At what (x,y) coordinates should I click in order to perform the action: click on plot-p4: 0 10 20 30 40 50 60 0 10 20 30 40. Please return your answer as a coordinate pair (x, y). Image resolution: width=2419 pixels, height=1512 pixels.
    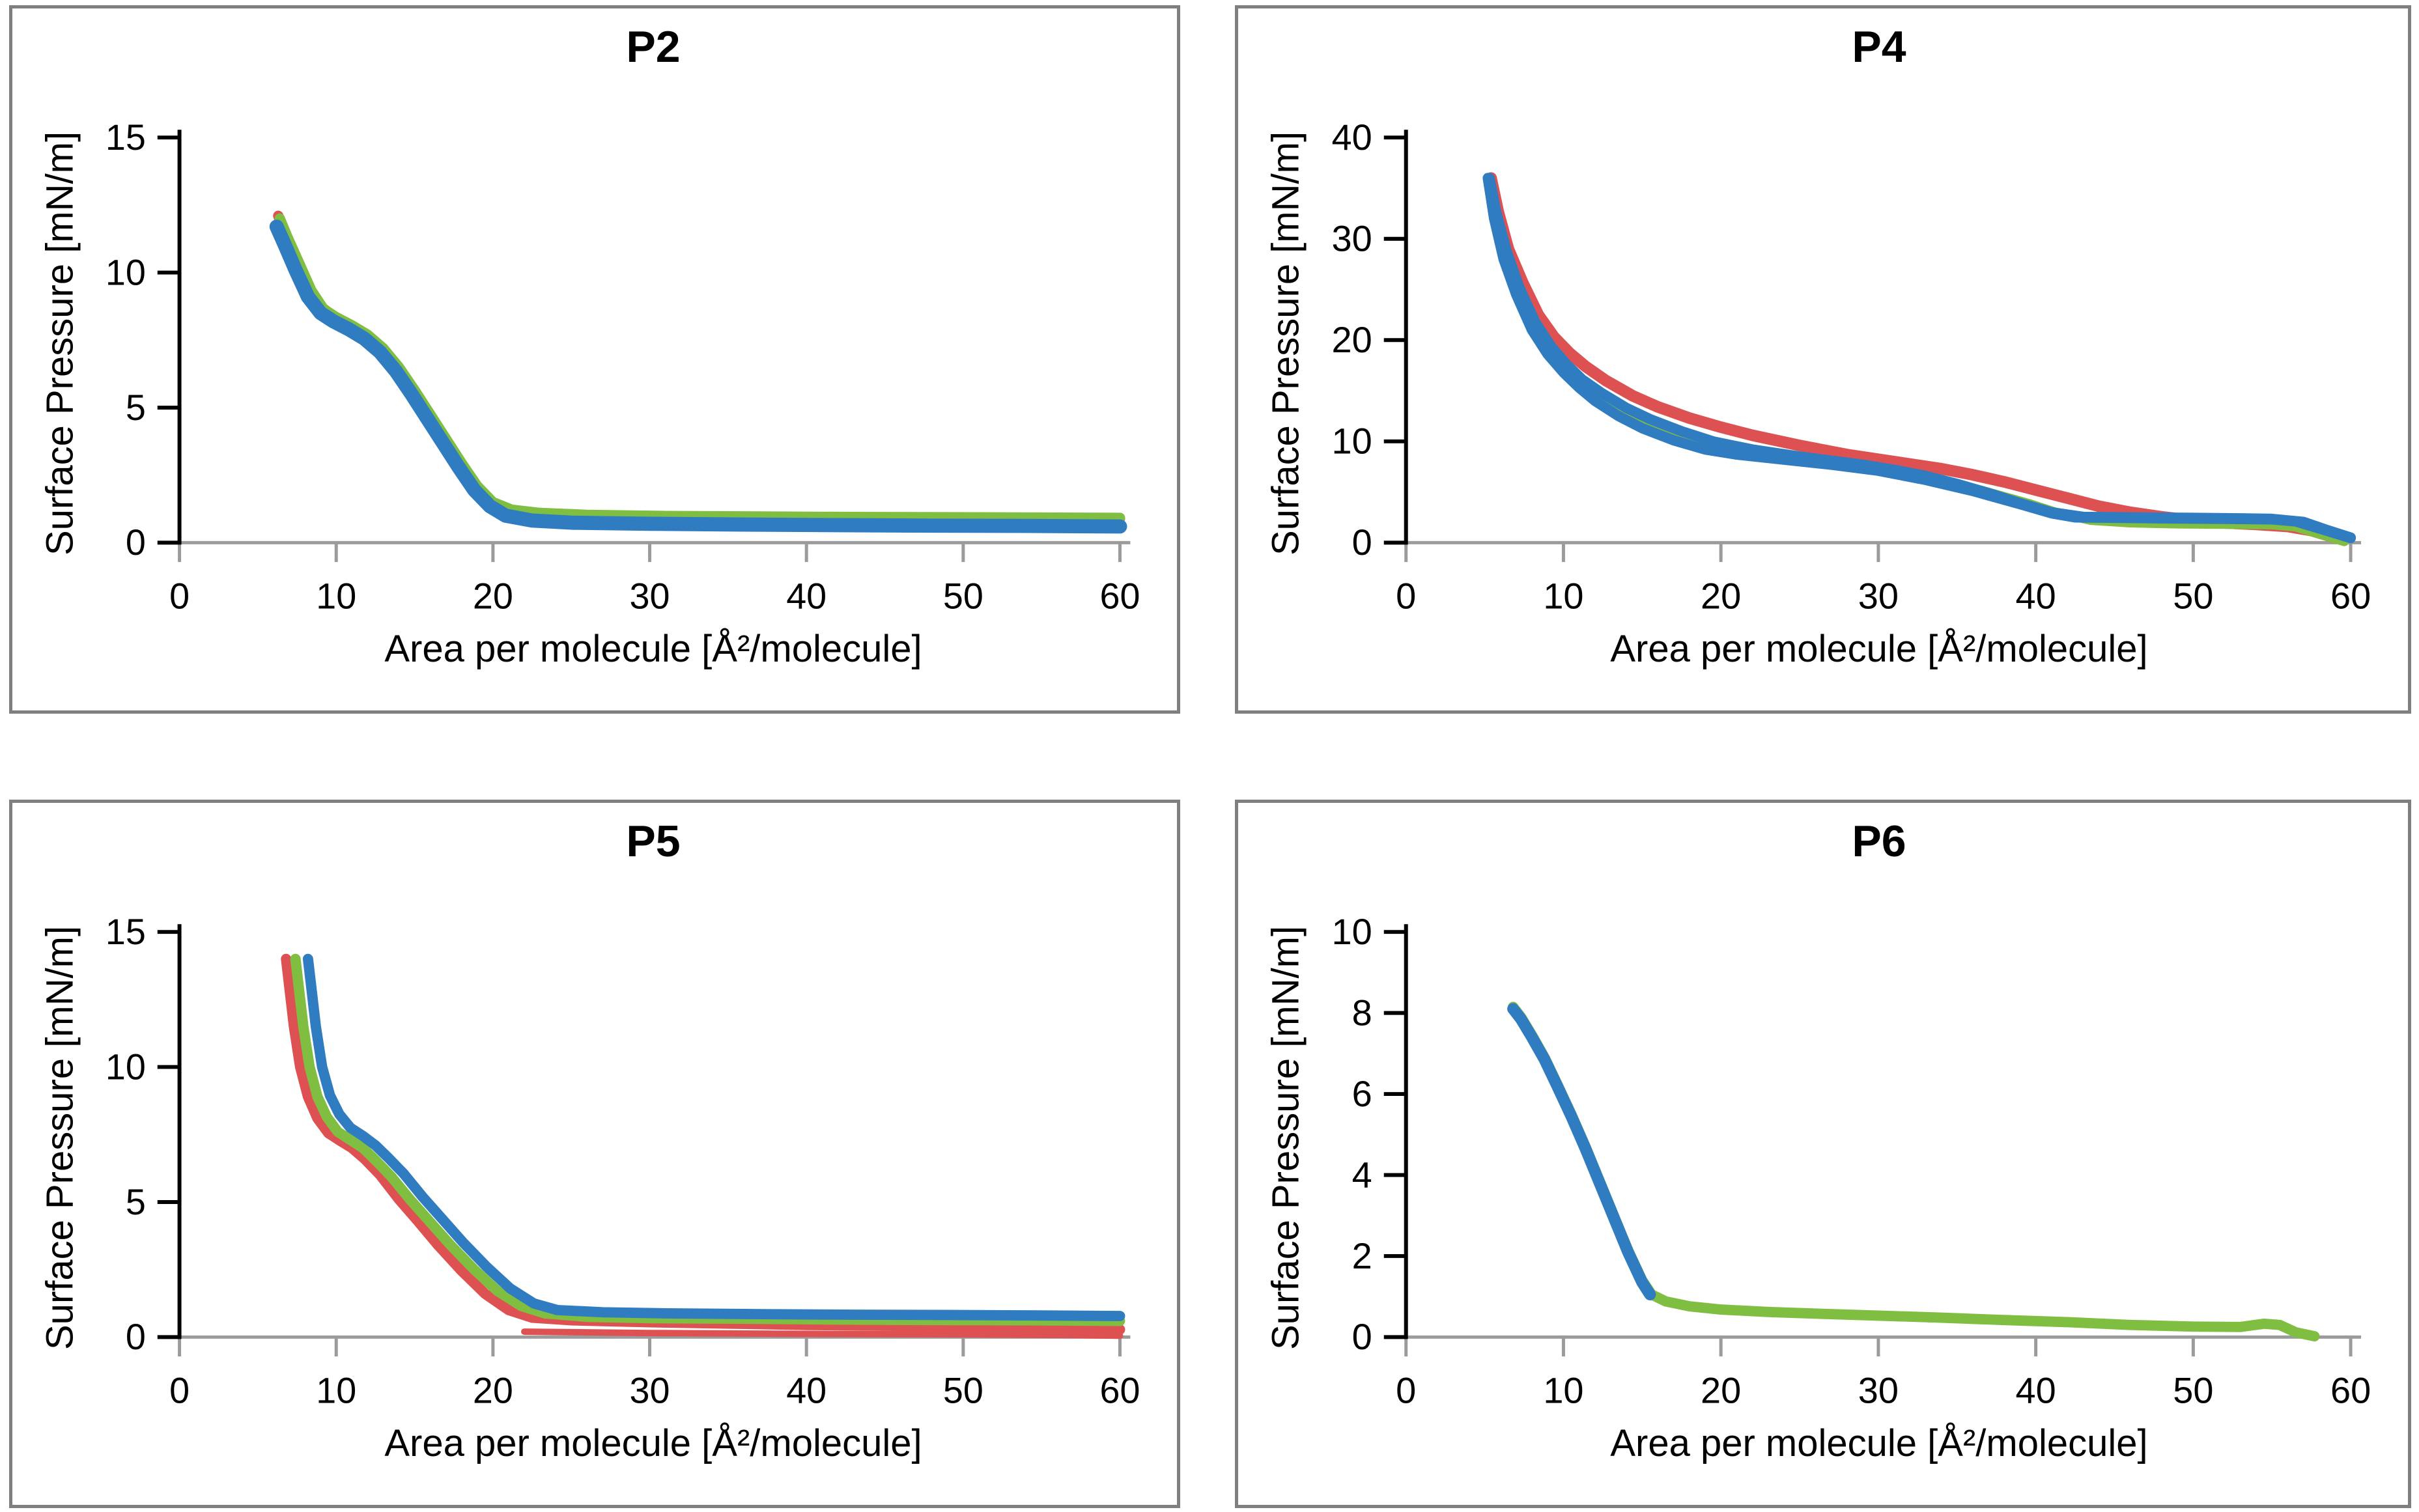
    Looking at the image, I should click on (1852, 367).